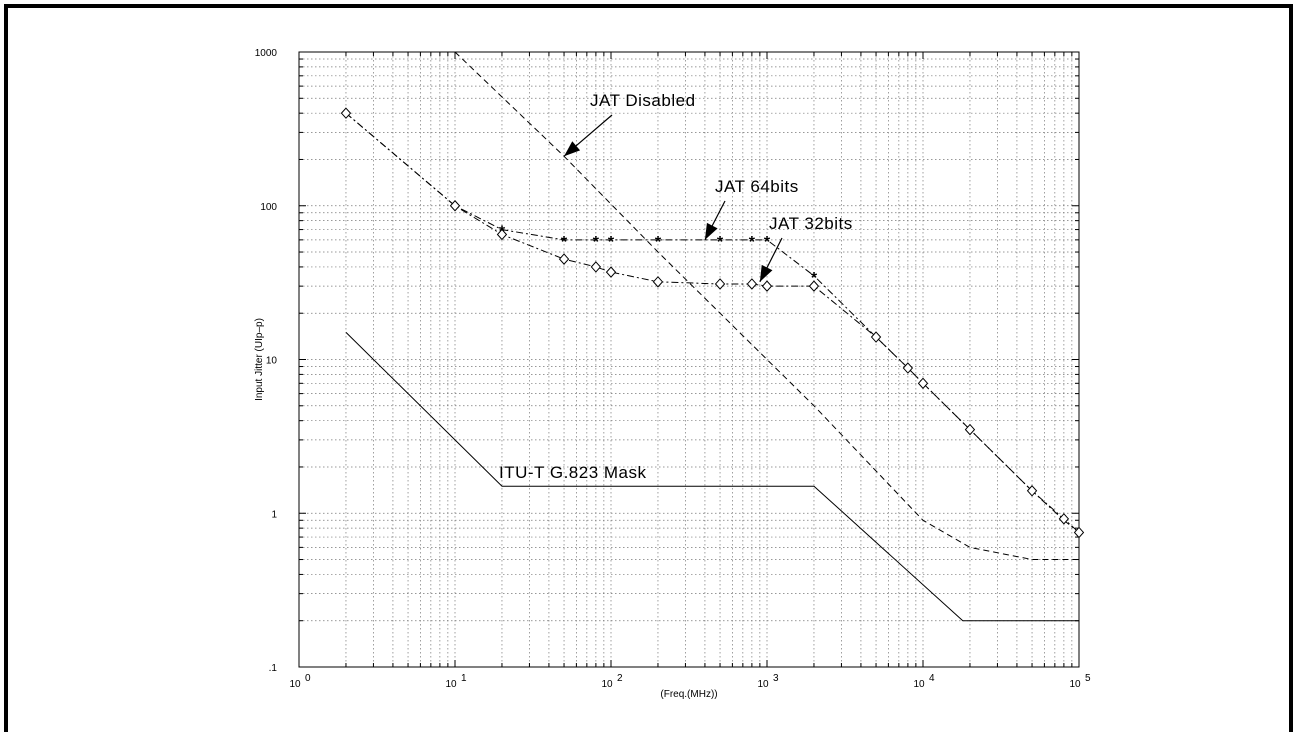  What do you see at coordinates (274, 514) in the screenshot?
I see `y-tick-label: 1` at bounding box center [274, 514].